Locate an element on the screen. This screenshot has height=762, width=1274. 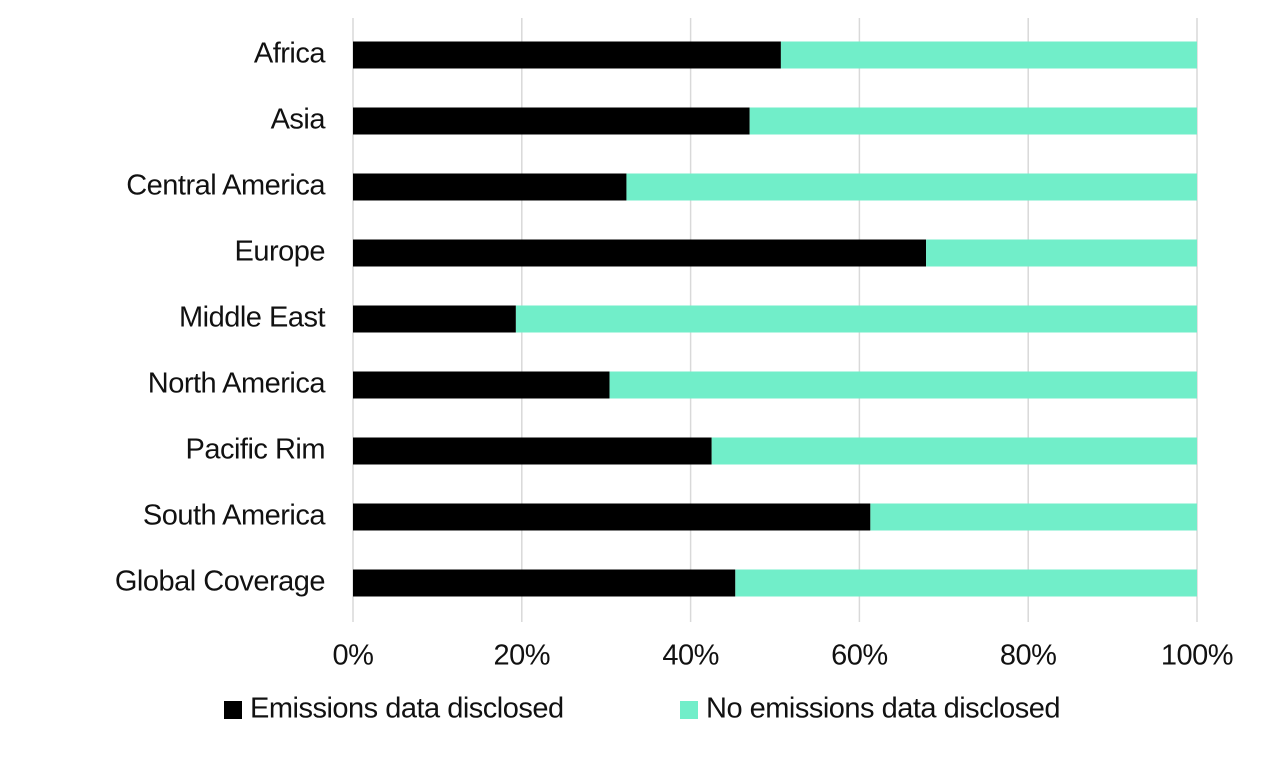
category-label: Asia is located at coordinates (299, 120).